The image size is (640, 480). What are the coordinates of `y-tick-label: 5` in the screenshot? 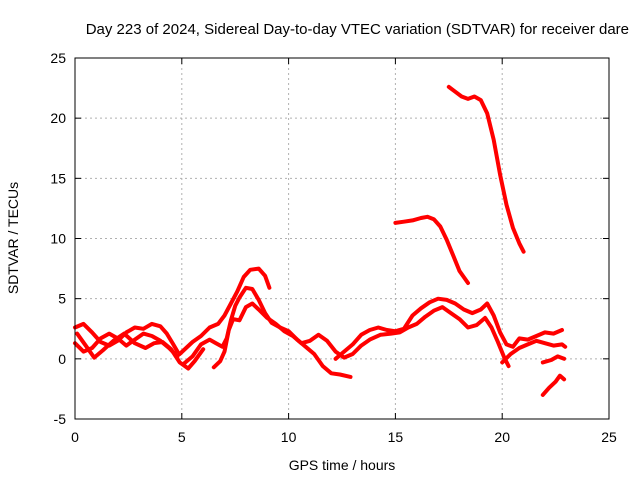 It's located at (62, 299).